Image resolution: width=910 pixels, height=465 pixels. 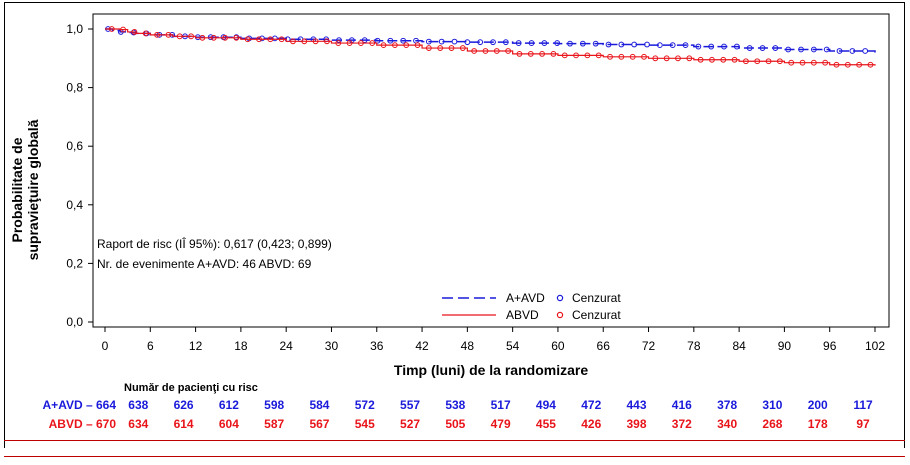 I want to click on x-tick-label: 84, so click(x=739, y=346).